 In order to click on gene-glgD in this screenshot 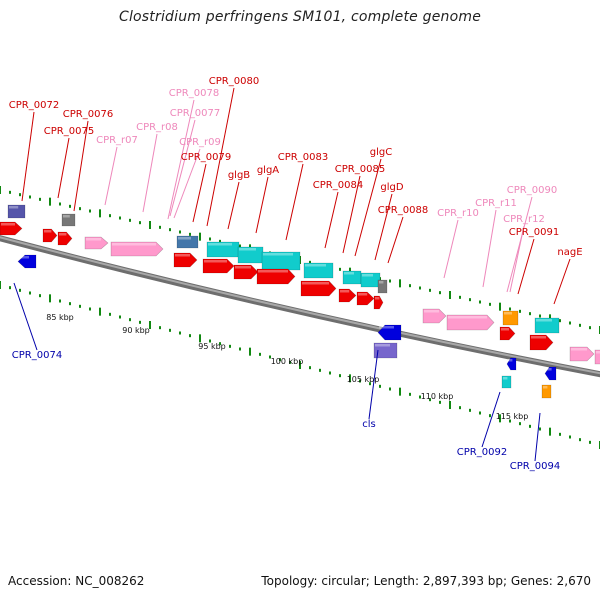, I will do `click(378, 302)`.